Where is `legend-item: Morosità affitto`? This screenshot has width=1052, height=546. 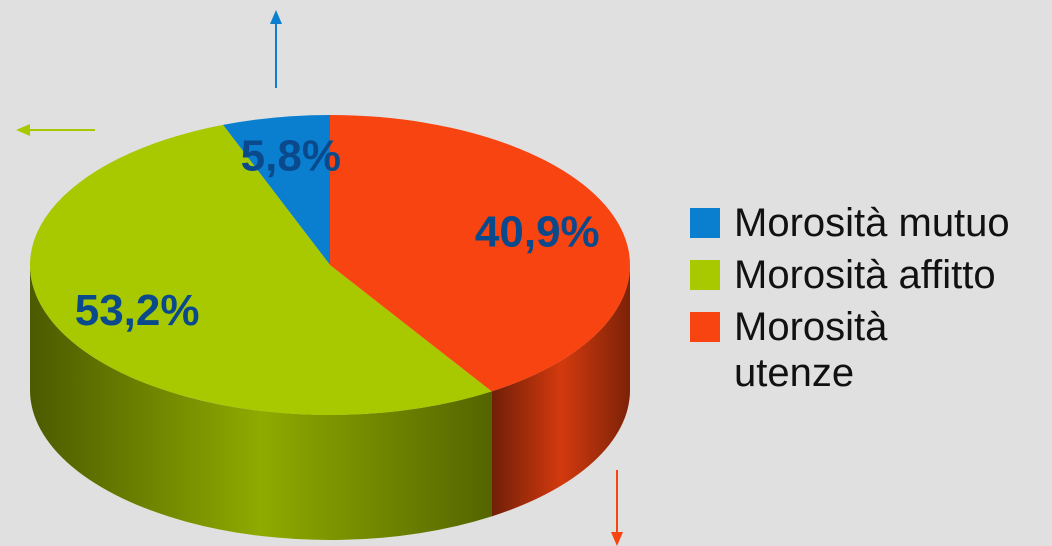 legend-item: Morosità affitto is located at coordinates (850, 275).